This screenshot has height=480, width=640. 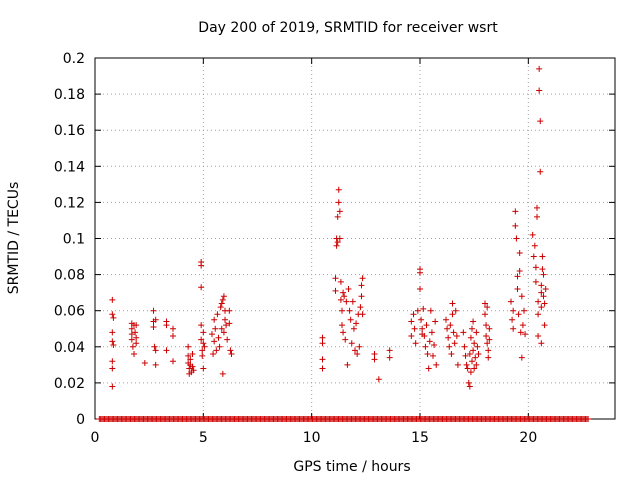 I want to click on y-tick-label: 0.2, so click(x=74, y=59).